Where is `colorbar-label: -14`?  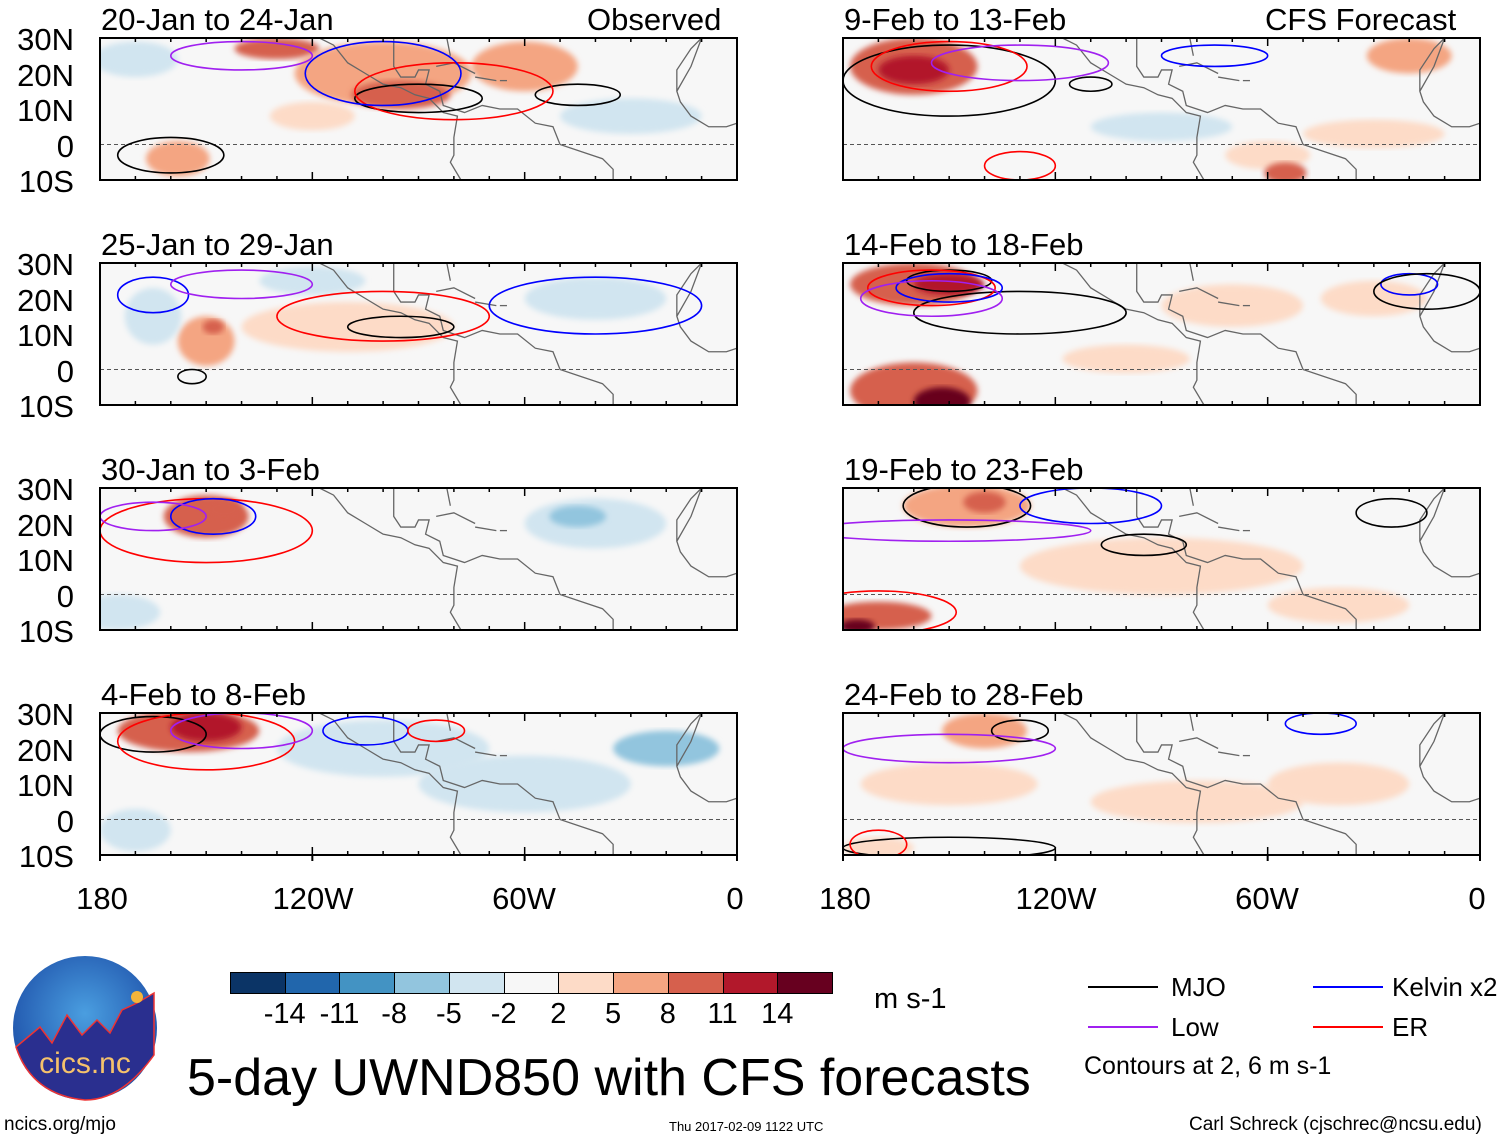
colorbar-label: -14 is located at coordinates (284, 1014).